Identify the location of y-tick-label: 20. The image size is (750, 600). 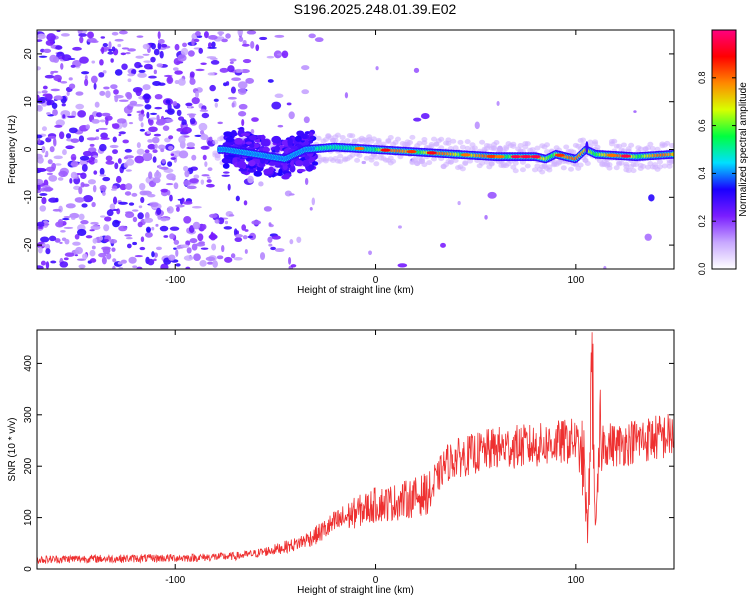
(28, 54).